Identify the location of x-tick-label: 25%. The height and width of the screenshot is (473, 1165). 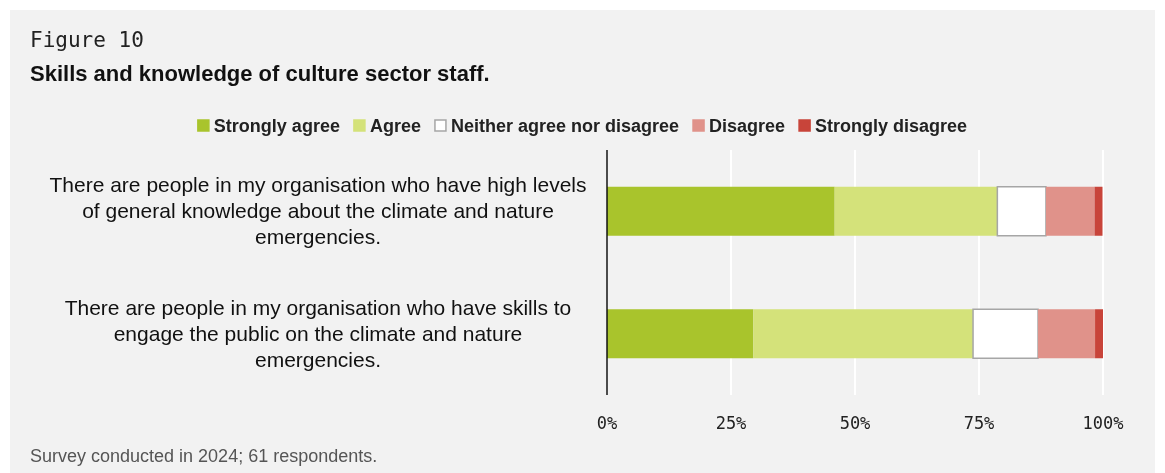
(731, 423).